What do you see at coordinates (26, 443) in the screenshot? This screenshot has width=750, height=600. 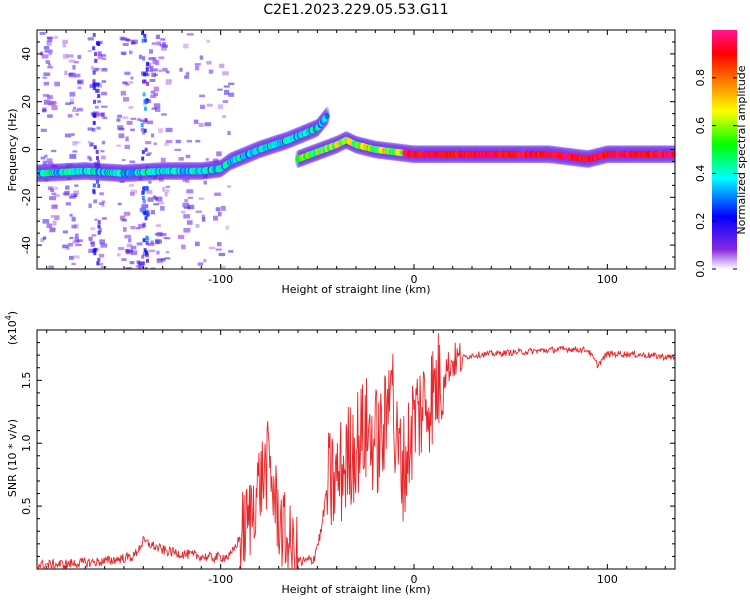 I see `snr-y-tick-label: 1.0` at bounding box center [26, 443].